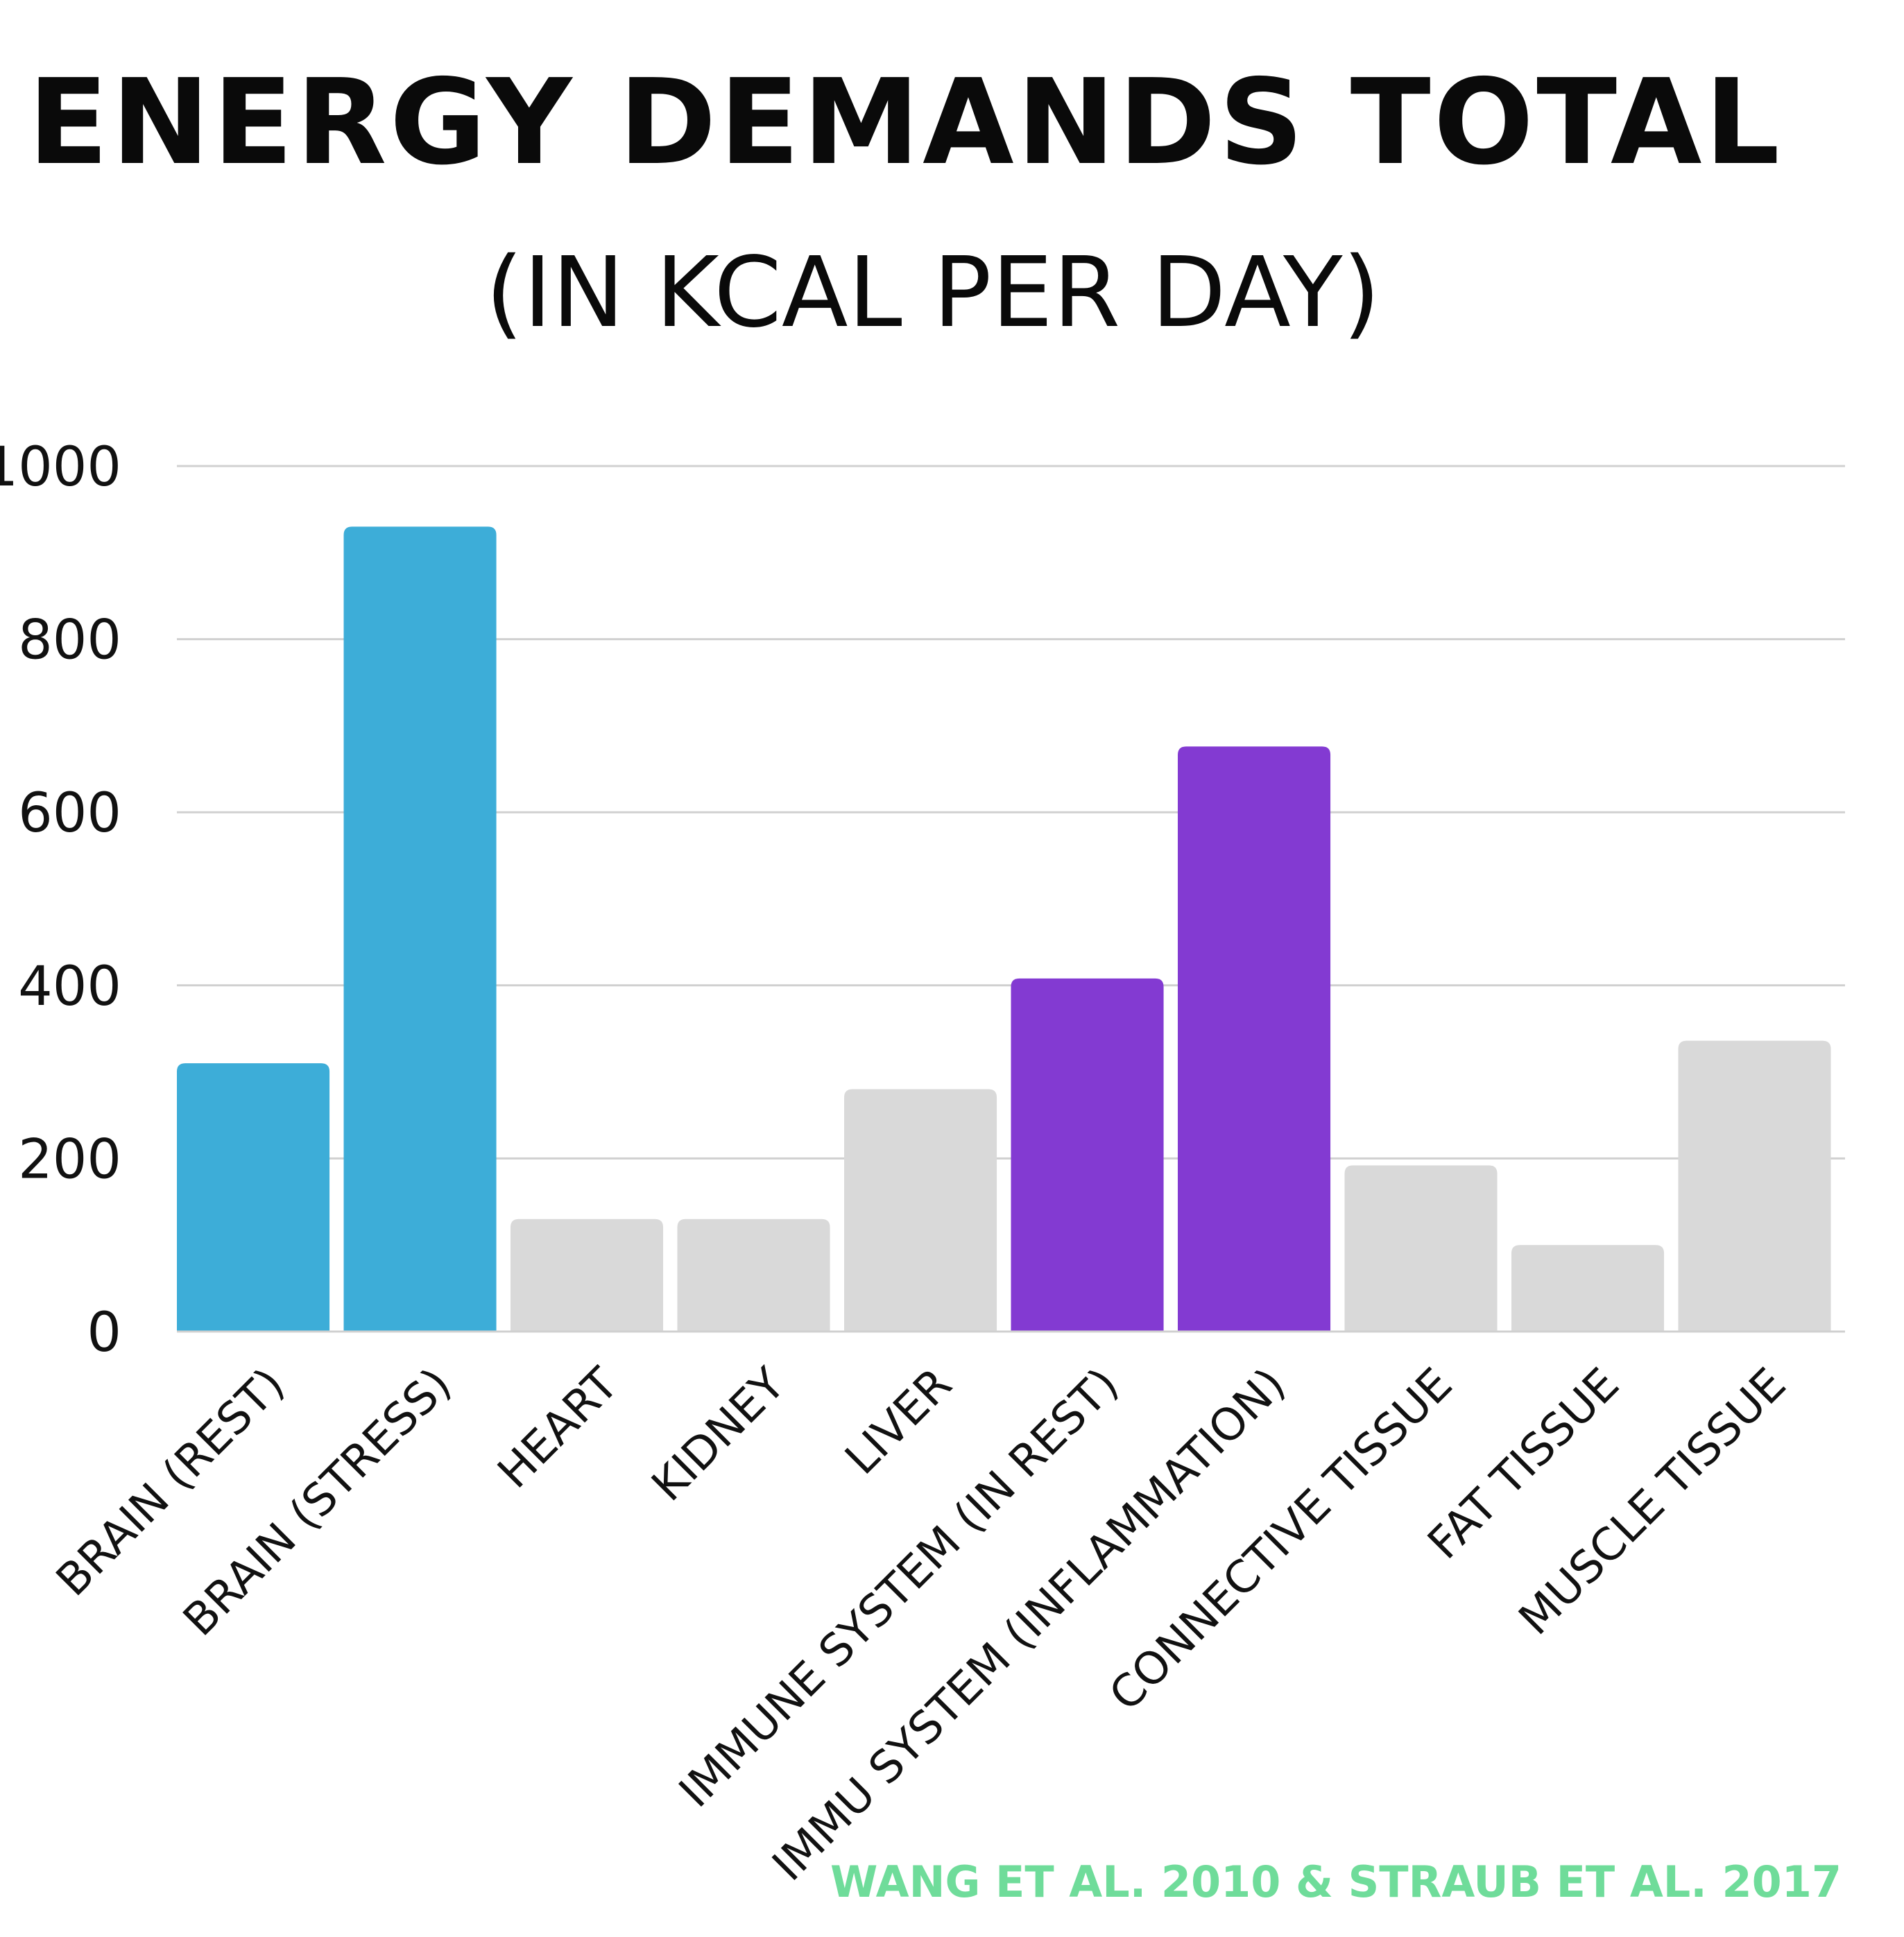 The height and width of the screenshot is (1937, 1904). Describe the element at coordinates (1281, 1540) in the screenshot. I see `x-tick-label-connective-tissue: CONNECTIVE TISSUE` at that location.